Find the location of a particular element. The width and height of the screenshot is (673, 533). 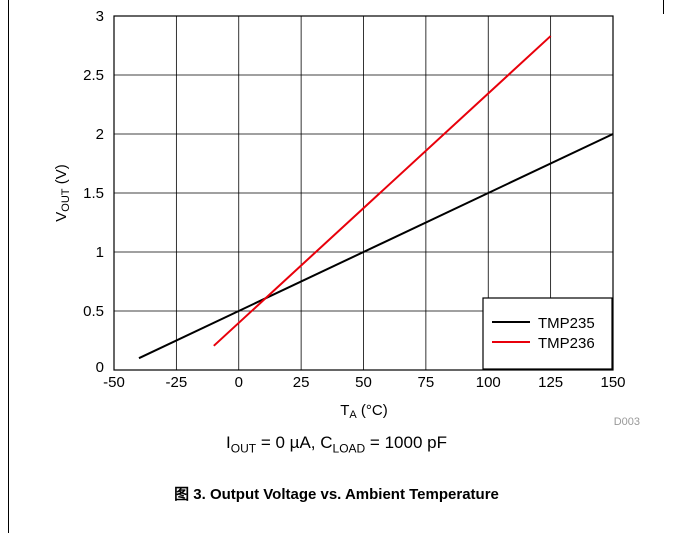

y-tick-labels: 0 0.5 1 1.5 2 2.5 3 is located at coordinates (93, 192).